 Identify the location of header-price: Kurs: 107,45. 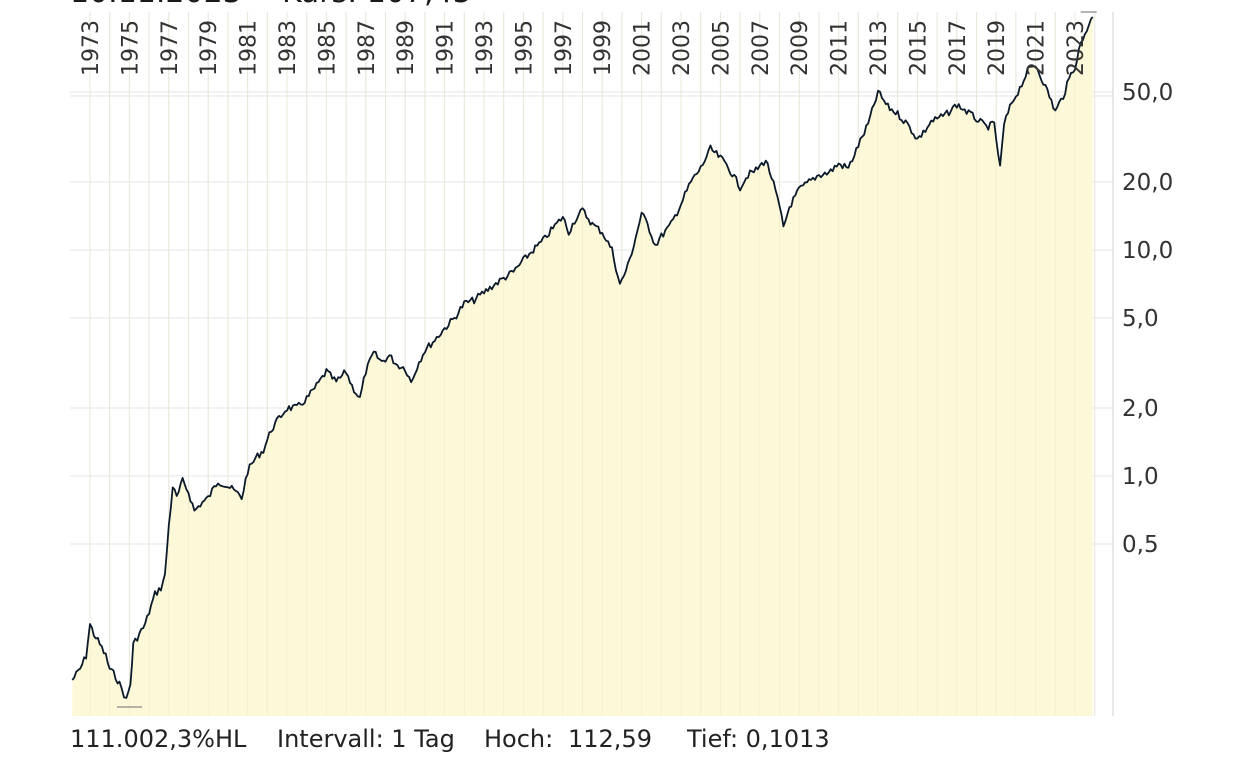
(377, 5).